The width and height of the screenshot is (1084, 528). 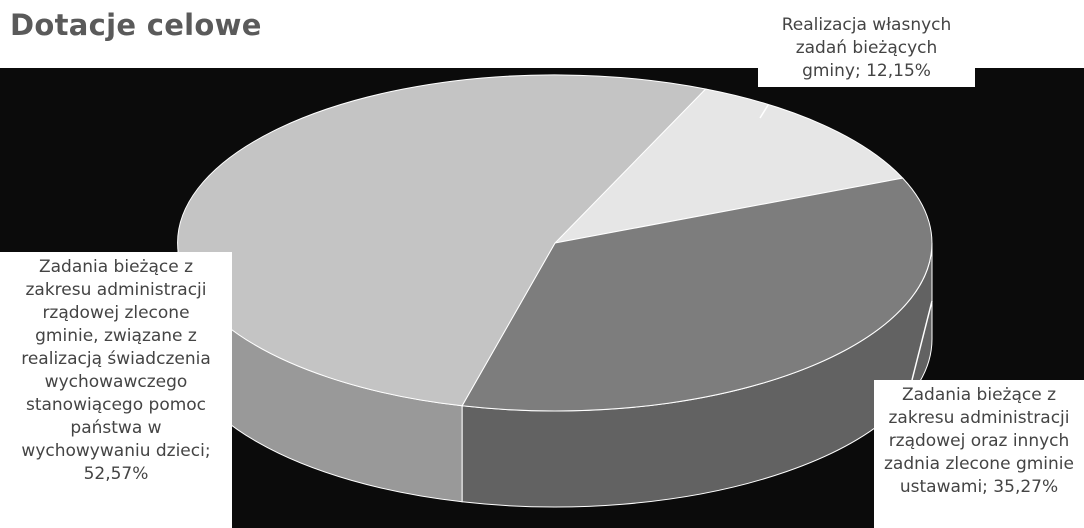 I want to click on chart-title: Dotacje celowe, so click(x=136, y=25).